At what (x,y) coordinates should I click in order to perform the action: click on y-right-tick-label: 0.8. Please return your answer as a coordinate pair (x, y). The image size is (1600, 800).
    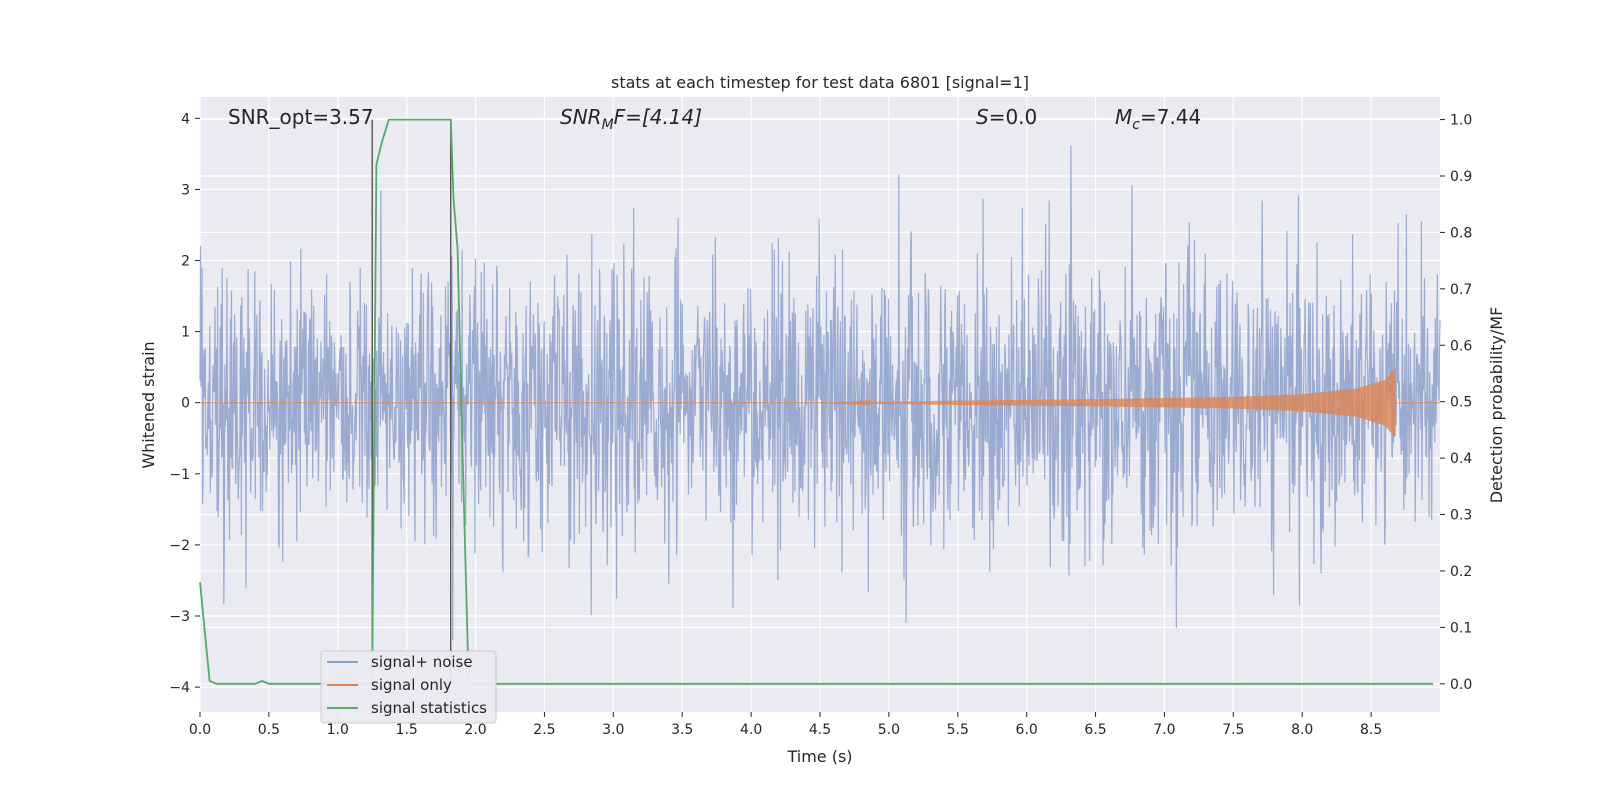
    Looking at the image, I should click on (1461, 233).